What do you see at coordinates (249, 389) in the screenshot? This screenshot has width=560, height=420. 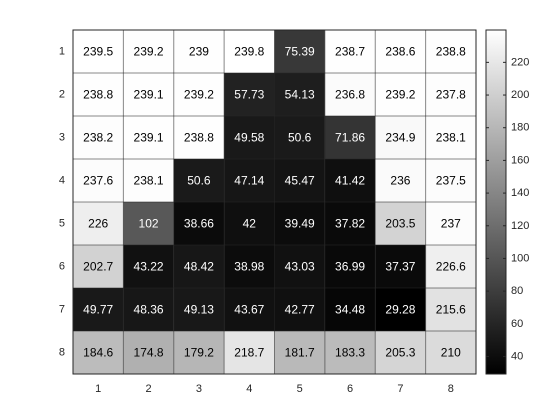 I see `x-tick-label: 4` at bounding box center [249, 389].